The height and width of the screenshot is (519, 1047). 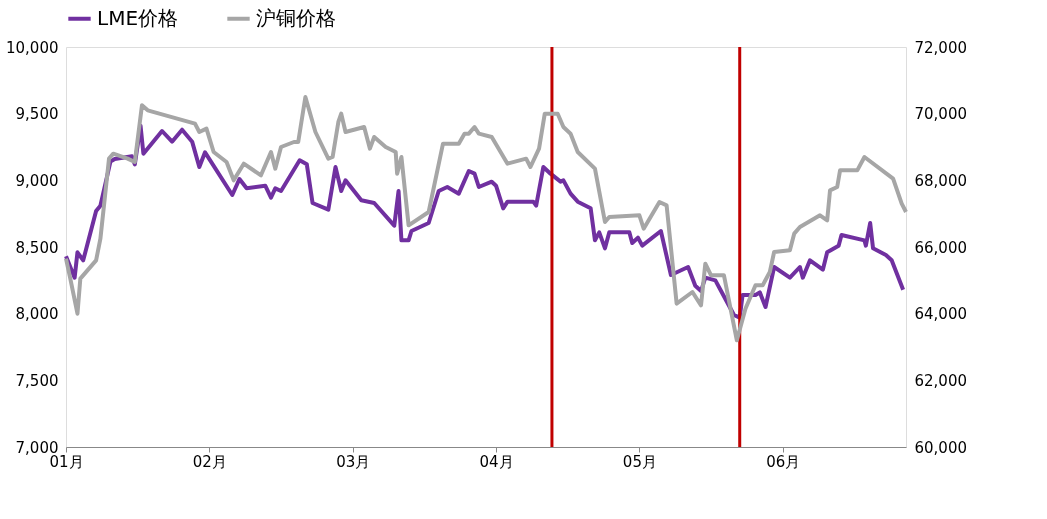 I want to click on x-tick-label: 02月, so click(x=209, y=461).